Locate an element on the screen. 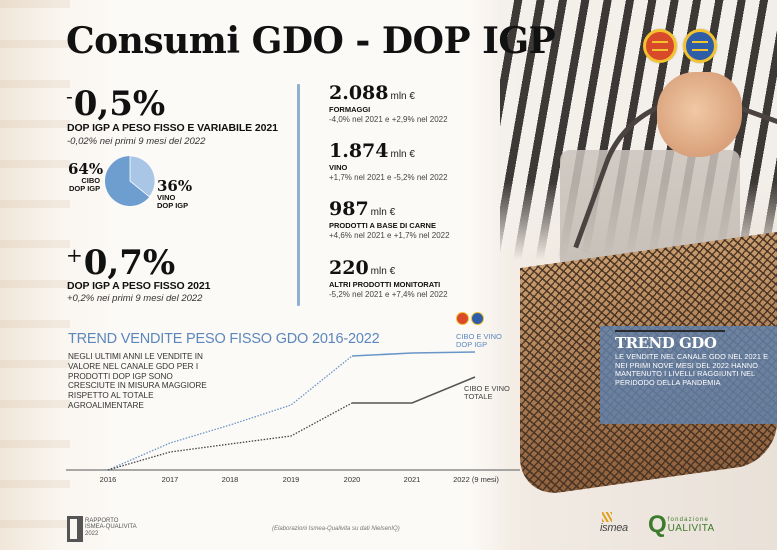 The width and height of the screenshot is (777, 550). series-dop-solid is located at coordinates (413, 354).